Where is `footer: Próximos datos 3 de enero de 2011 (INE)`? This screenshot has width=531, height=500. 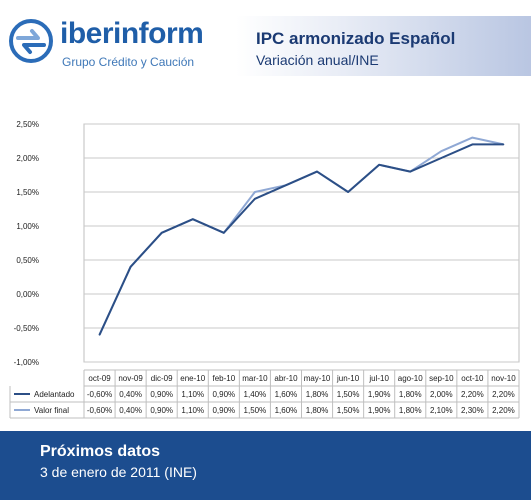
footer: Próximos datos 3 de enero de 2011 (INE) is located at coordinates (265, 465).